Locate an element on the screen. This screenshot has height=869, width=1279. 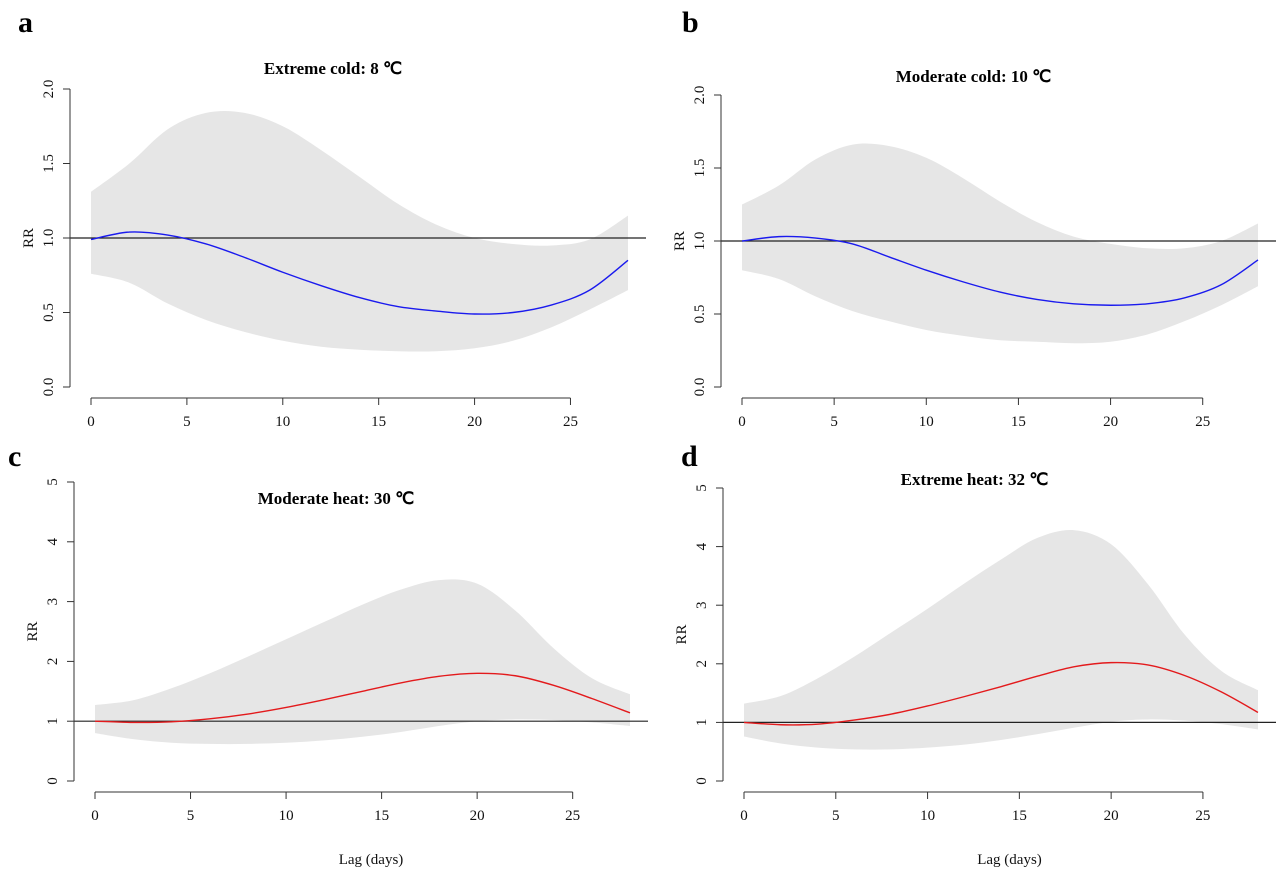
panel-letter: c is located at coordinates (14, 456).